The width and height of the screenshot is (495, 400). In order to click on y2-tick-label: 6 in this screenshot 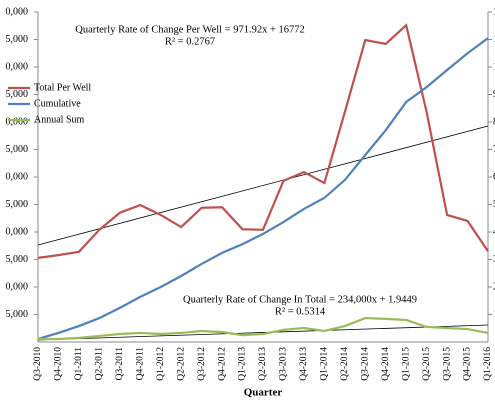, I will do `click(494, 176)`.